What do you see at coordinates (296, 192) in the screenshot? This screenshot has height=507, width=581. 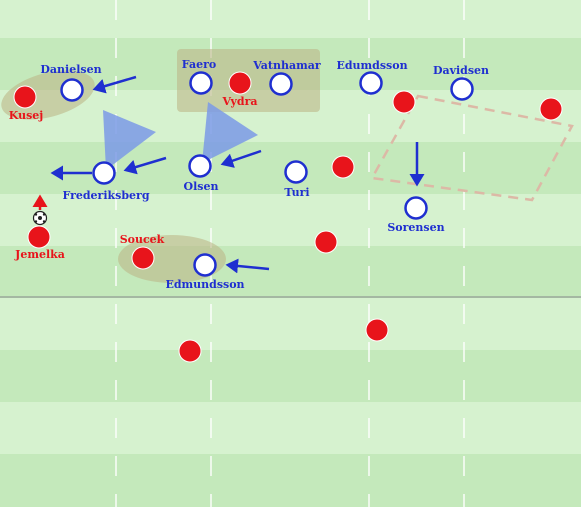 I see `label-turi: Turi` at bounding box center [296, 192].